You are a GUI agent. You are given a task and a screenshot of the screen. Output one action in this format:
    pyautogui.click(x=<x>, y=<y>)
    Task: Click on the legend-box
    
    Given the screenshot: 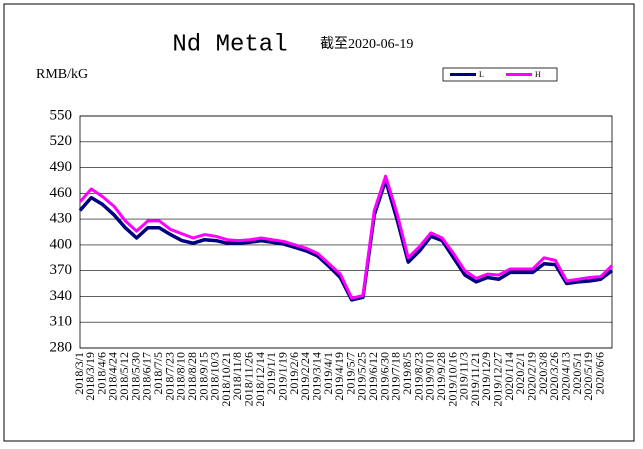 What is the action you would take?
    pyautogui.click(x=500, y=74)
    